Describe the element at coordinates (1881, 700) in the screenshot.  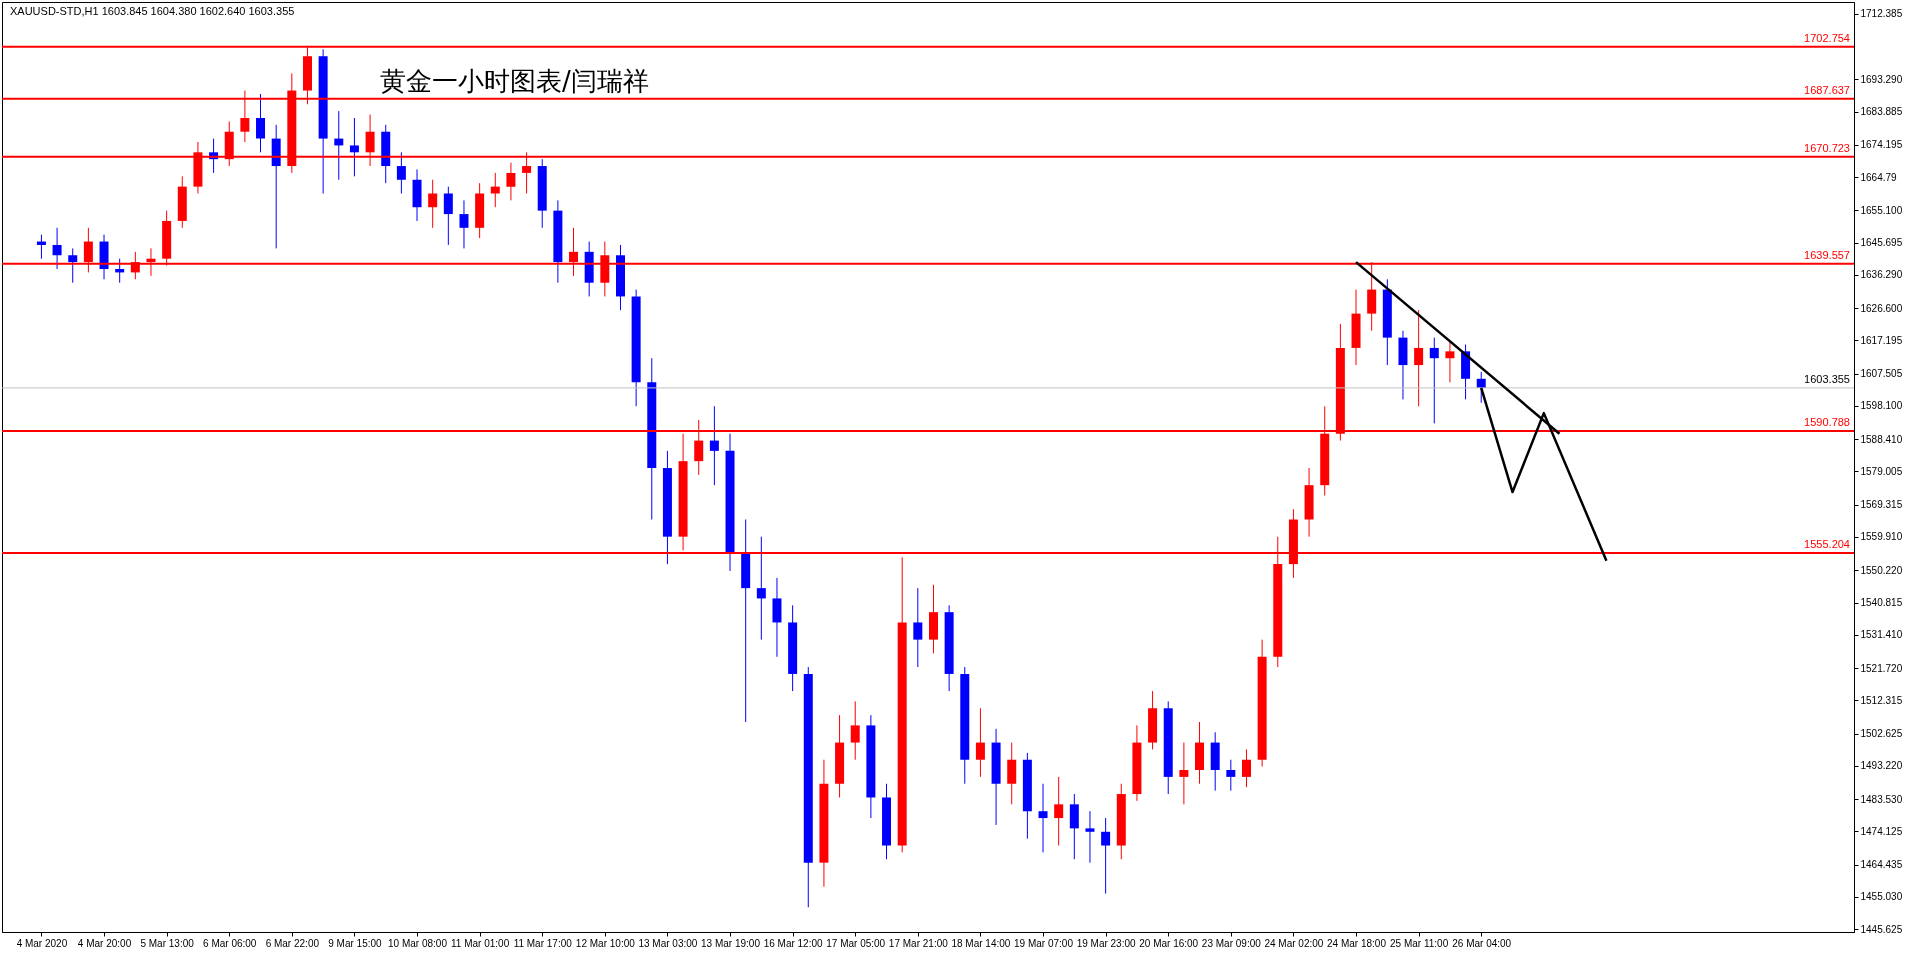
I see `y-tick-label: 1512.315` at that location.